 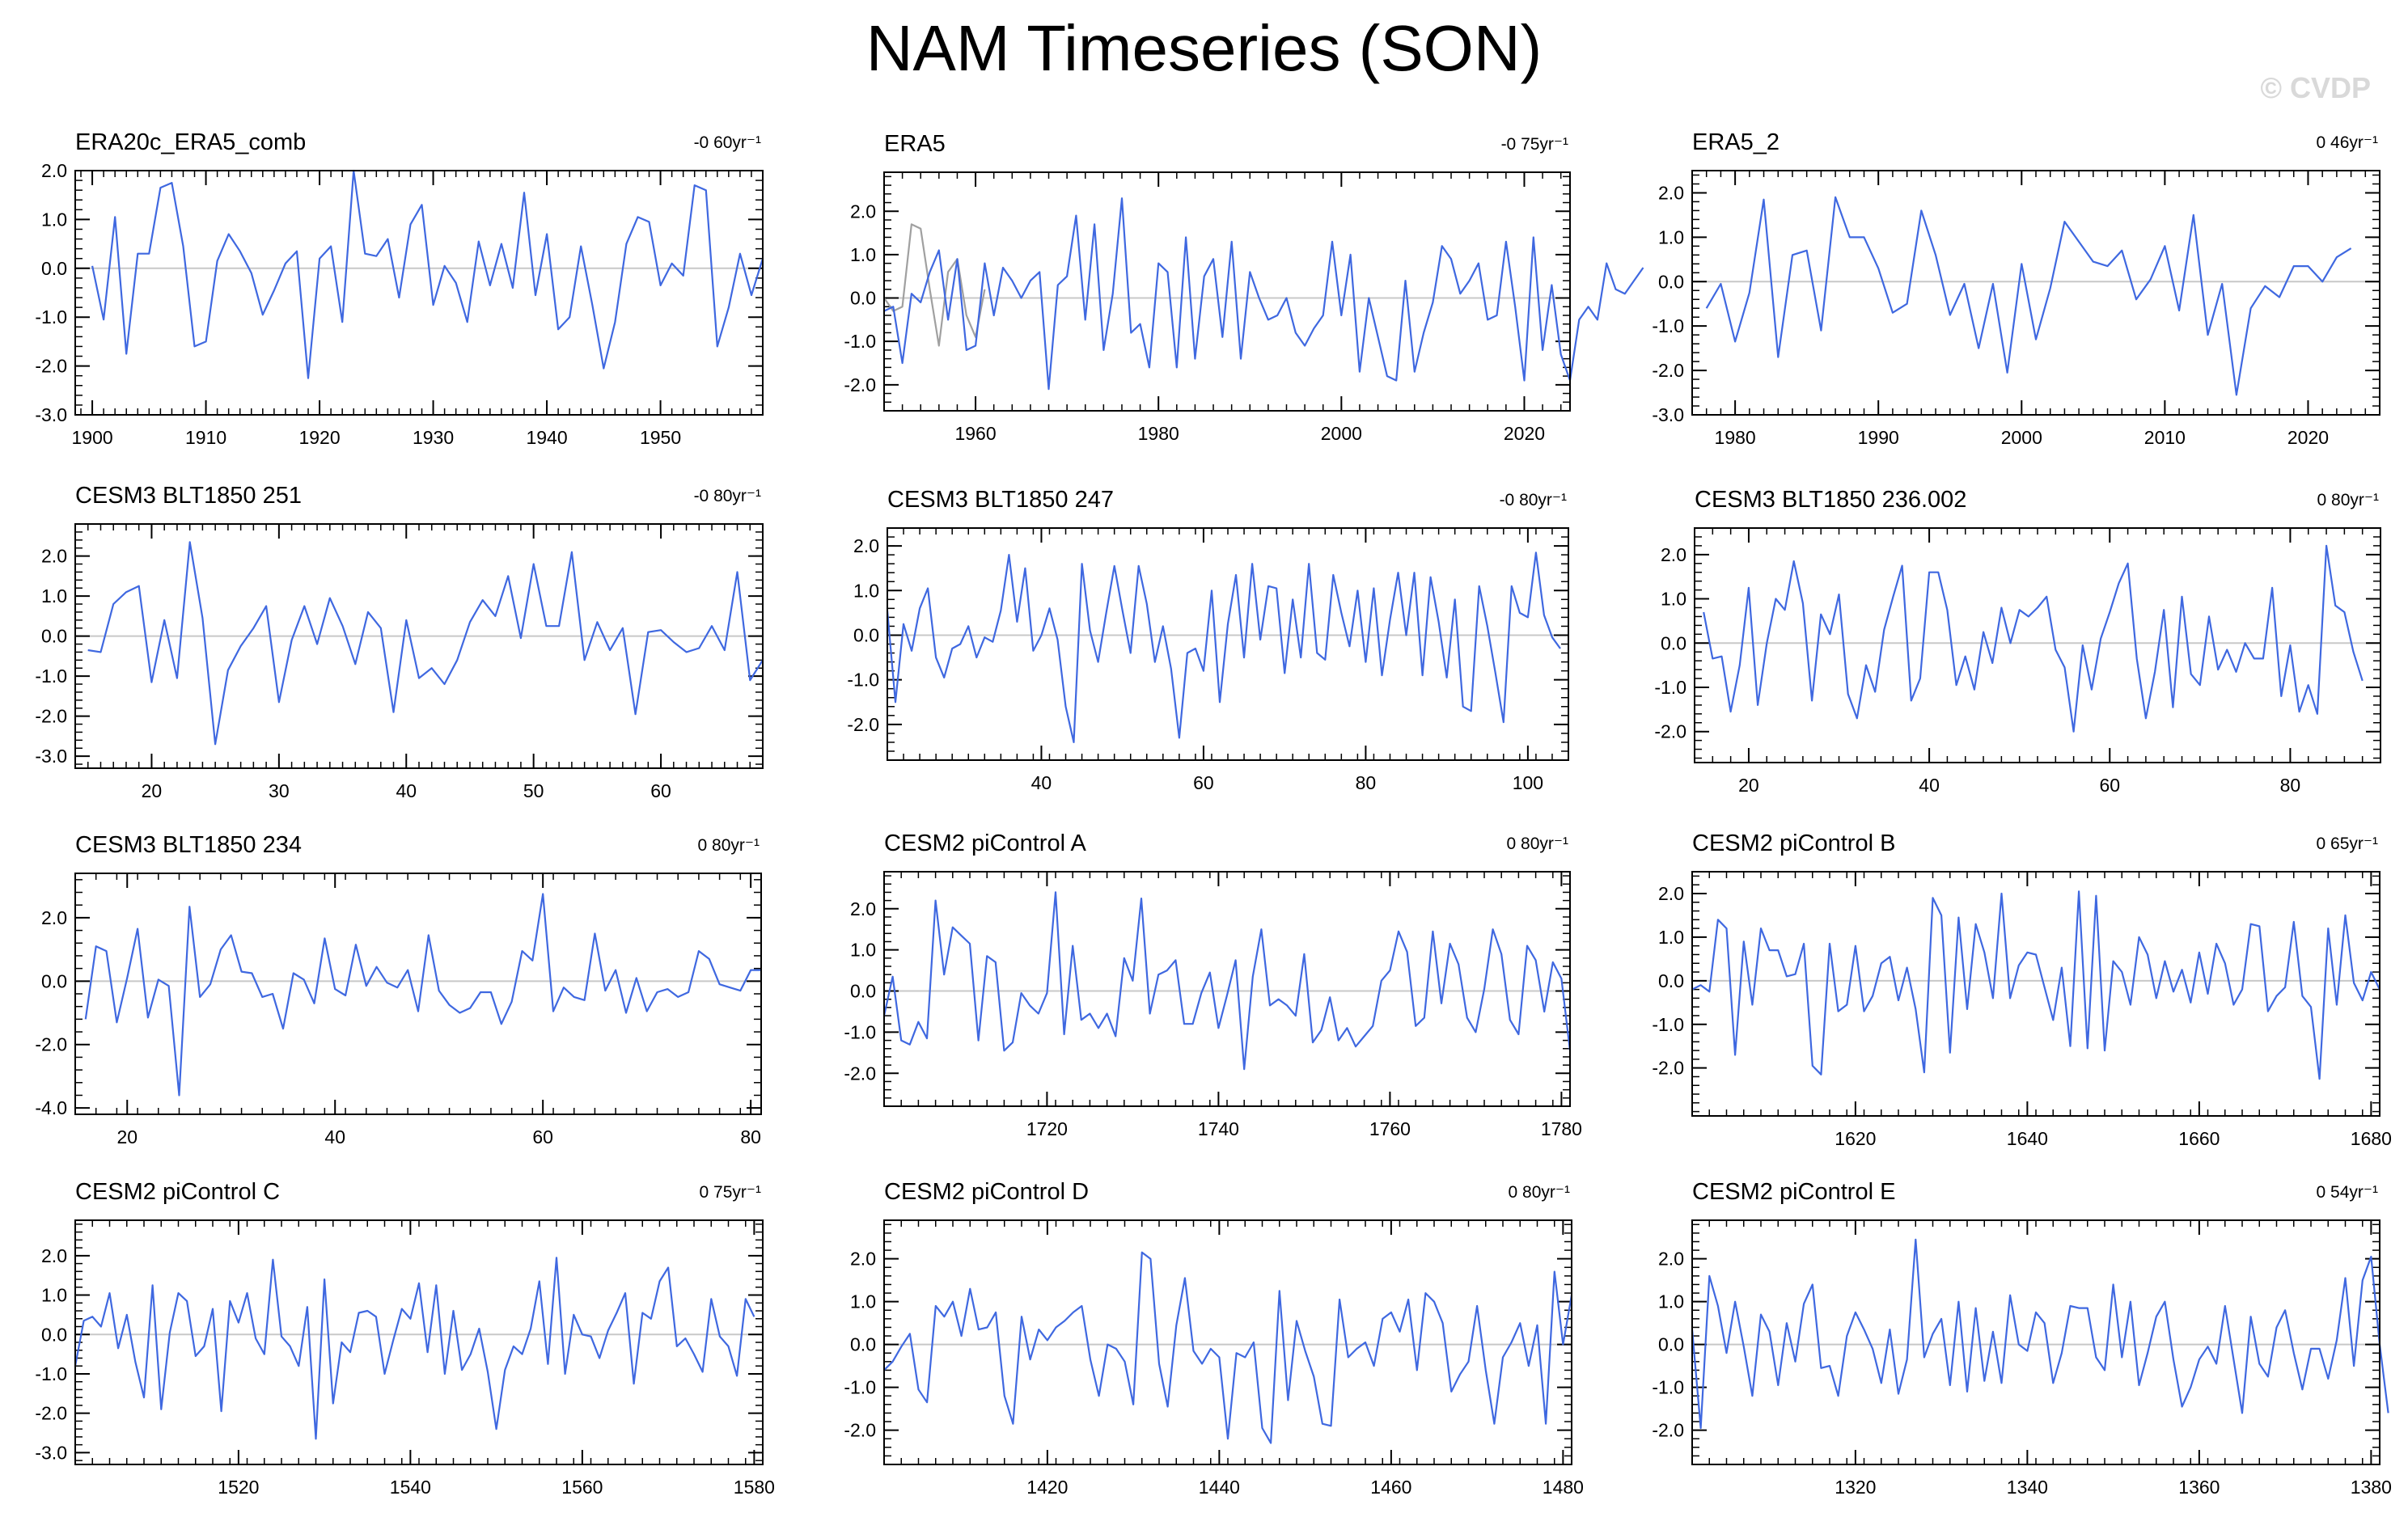 What do you see at coordinates (1341, 433) in the screenshot?
I see `x-tick-label: 2000` at bounding box center [1341, 433].